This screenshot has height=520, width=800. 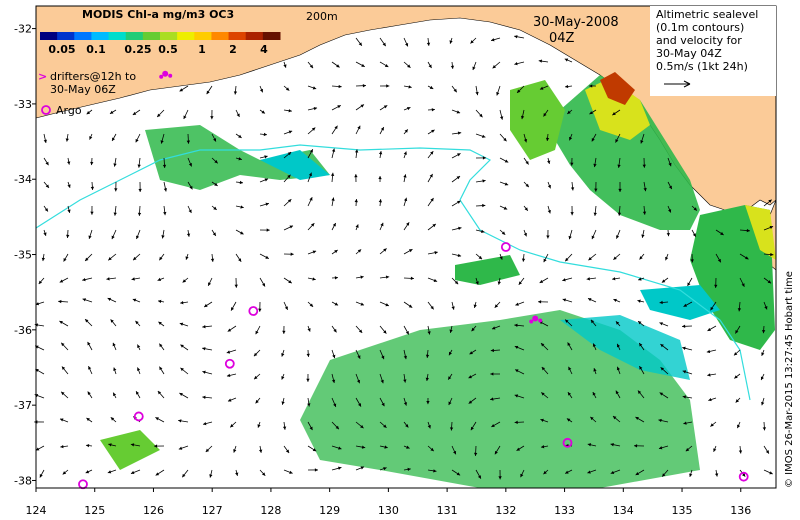 I want to click on chl-patch-south-east, so click(x=732, y=277).